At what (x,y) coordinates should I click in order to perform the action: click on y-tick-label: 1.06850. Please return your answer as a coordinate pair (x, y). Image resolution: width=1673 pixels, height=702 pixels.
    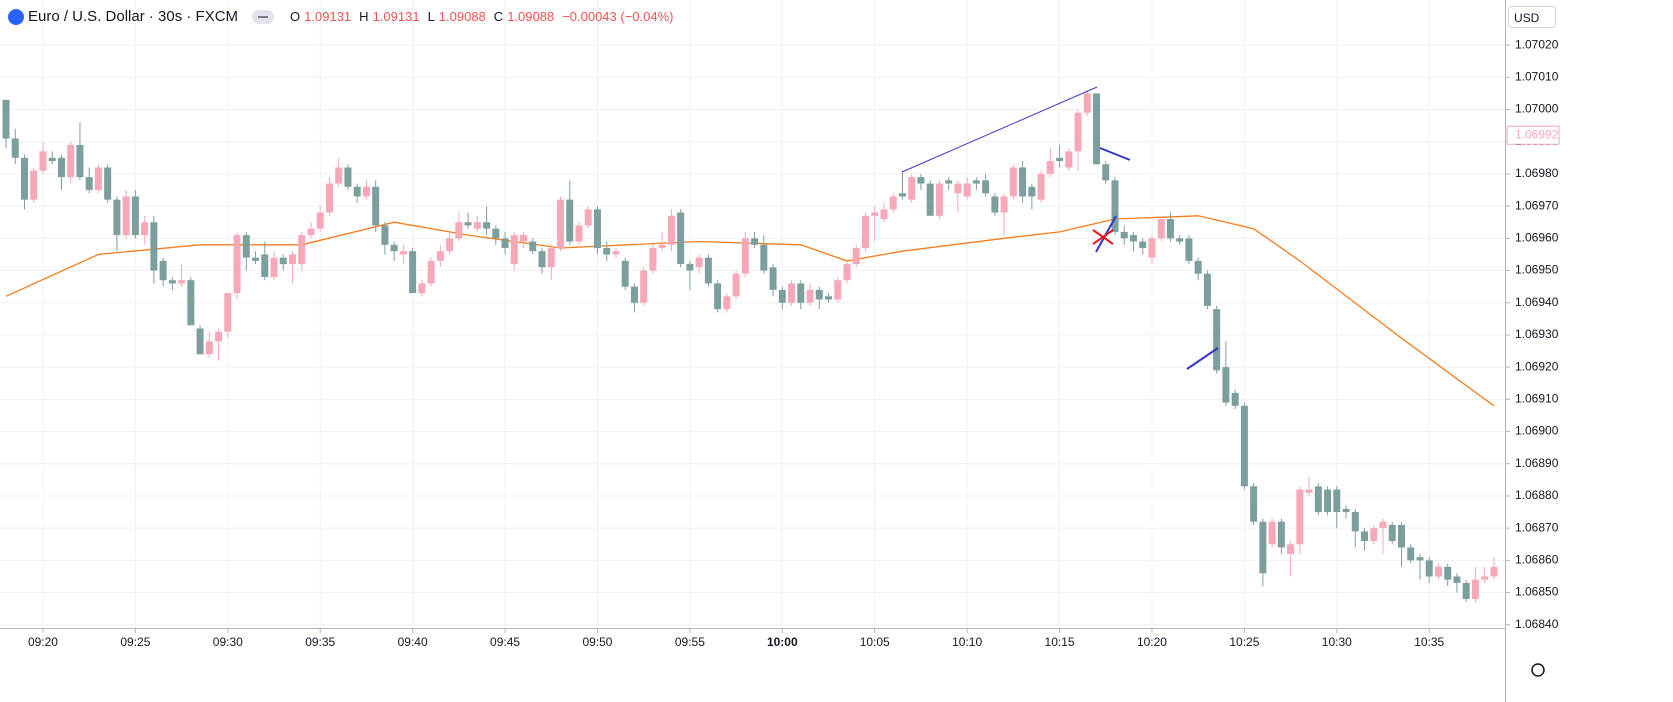
    Looking at the image, I should click on (1537, 592).